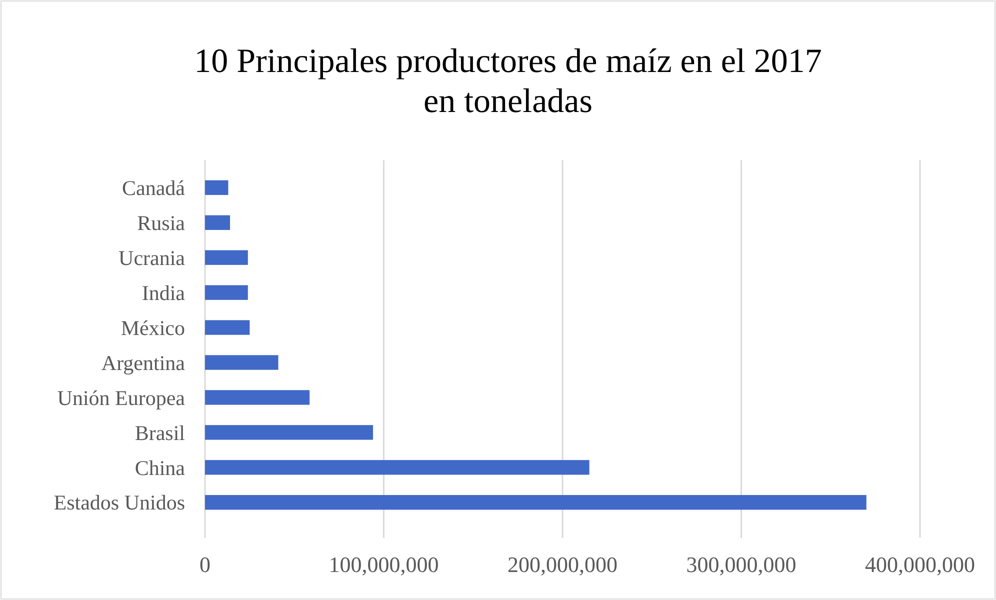 This screenshot has width=996, height=600. I want to click on x-tick-label: 0, so click(205, 564).